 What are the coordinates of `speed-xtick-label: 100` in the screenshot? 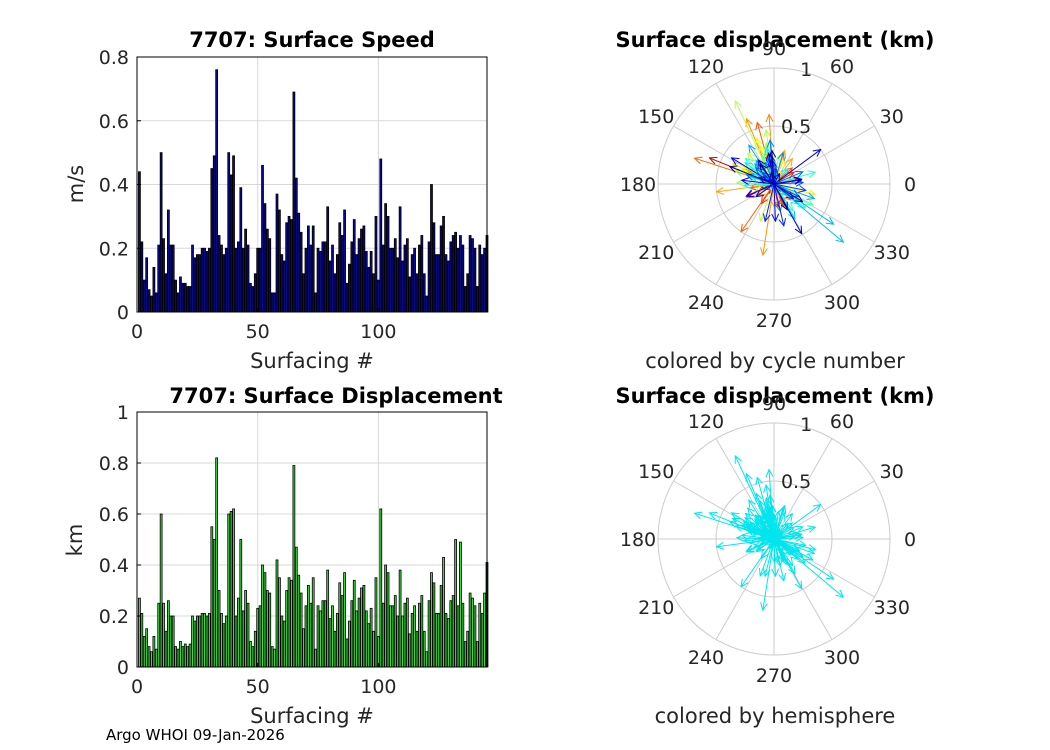 It's located at (378, 332).